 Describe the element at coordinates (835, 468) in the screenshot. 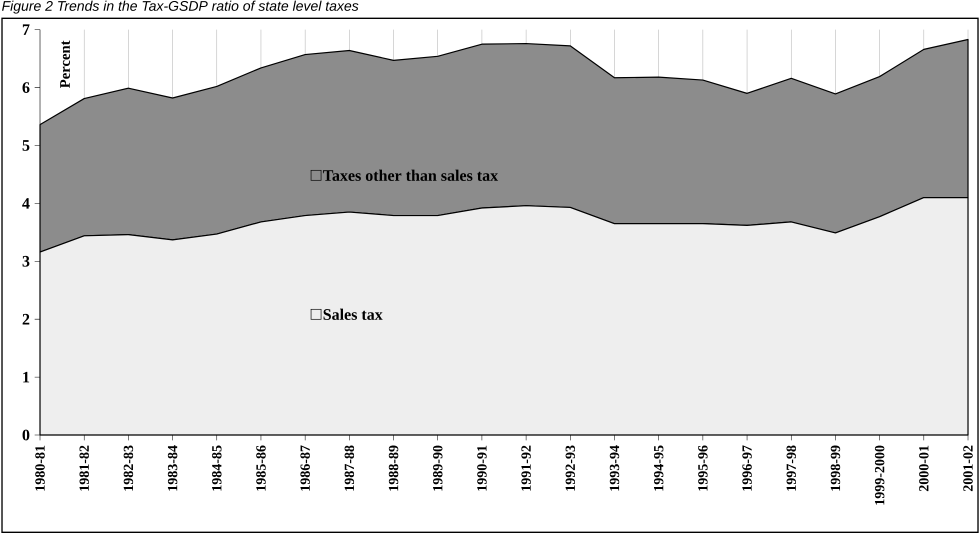

I see `x-tick-label: 1998-99` at that location.